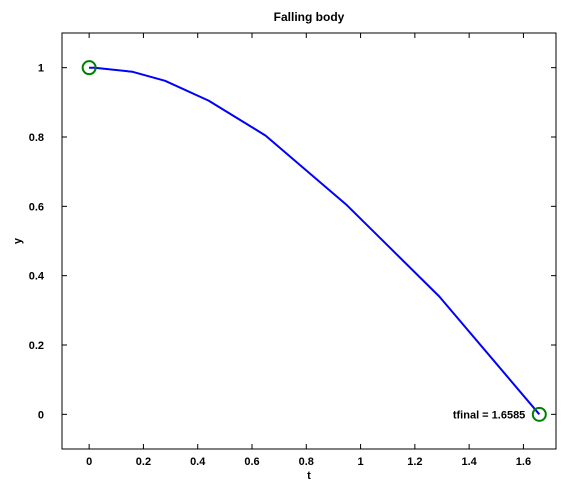  What do you see at coordinates (361, 462) in the screenshot?
I see `x-tick-label: 1` at bounding box center [361, 462].